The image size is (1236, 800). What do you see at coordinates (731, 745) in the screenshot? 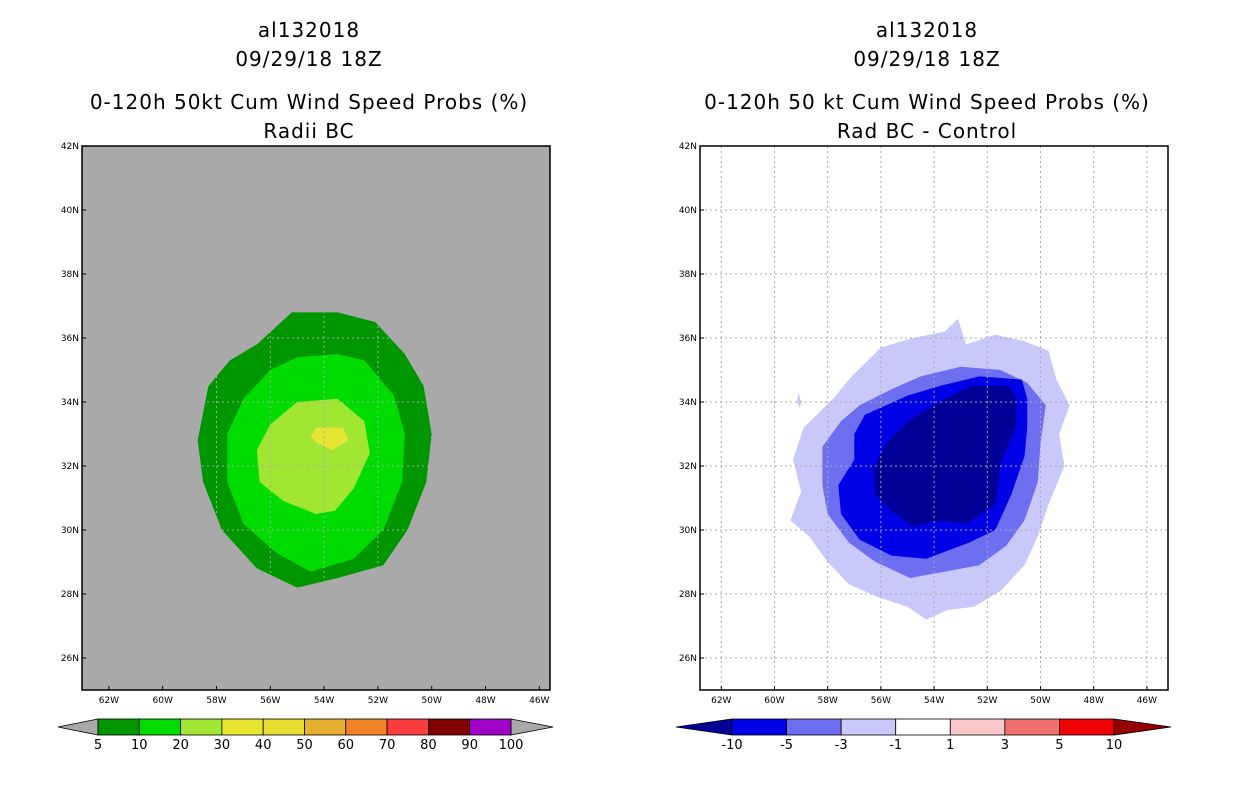
I see `colorbar-label-0: -10` at bounding box center [731, 745].